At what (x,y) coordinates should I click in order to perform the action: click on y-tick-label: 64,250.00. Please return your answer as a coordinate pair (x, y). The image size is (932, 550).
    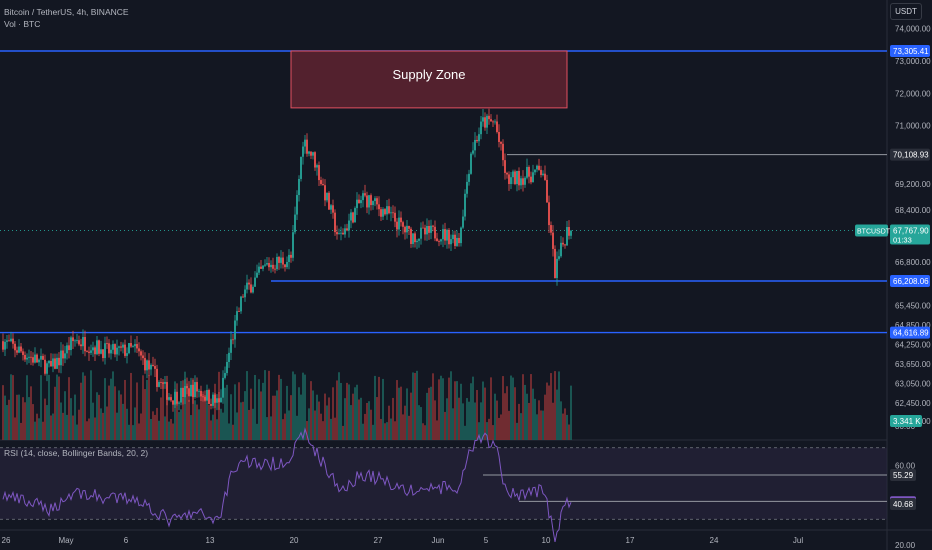
    Looking at the image, I should click on (913, 344).